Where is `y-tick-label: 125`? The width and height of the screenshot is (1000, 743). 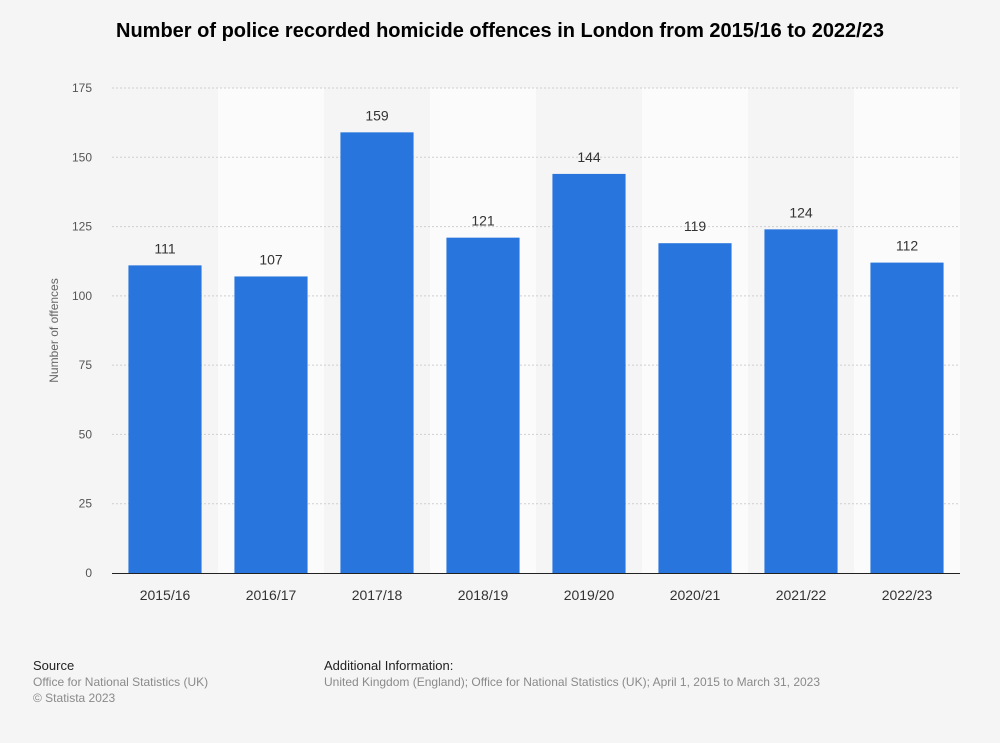
y-tick-label: 125 is located at coordinates (82, 227).